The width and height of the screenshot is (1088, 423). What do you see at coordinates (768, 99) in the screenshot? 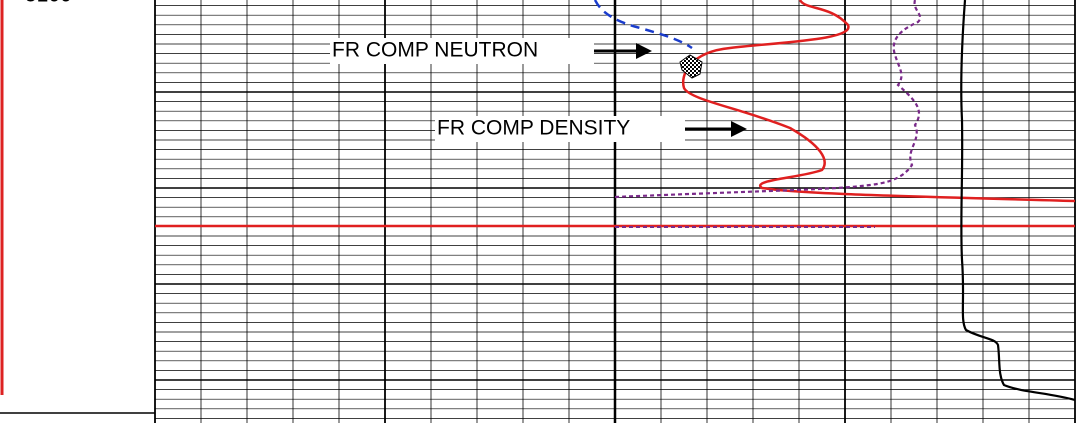
I see `dotted-curve` at bounding box center [768, 99].